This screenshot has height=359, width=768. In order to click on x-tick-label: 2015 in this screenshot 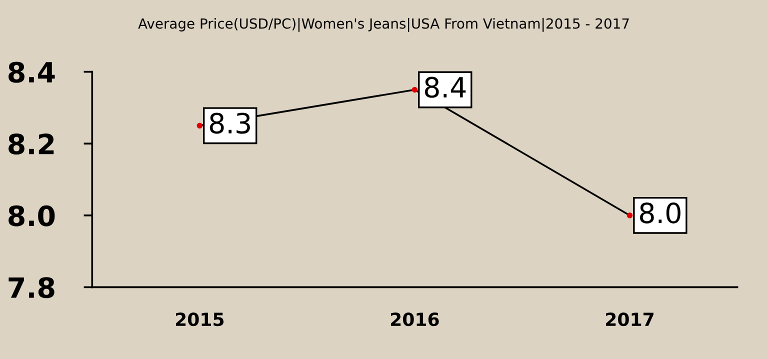, I will do `click(200, 319)`.